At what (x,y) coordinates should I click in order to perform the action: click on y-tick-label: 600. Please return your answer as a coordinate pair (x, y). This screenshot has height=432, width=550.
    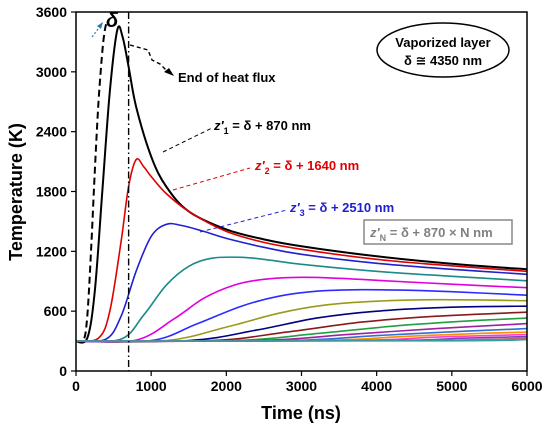
    Looking at the image, I should click on (56, 311).